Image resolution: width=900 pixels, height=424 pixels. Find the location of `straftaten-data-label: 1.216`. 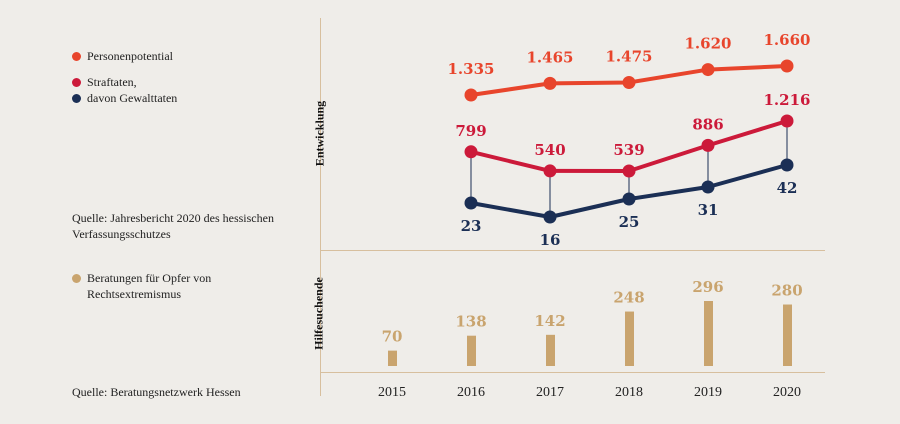

straftaten-data-label: 1.216 is located at coordinates (787, 100).